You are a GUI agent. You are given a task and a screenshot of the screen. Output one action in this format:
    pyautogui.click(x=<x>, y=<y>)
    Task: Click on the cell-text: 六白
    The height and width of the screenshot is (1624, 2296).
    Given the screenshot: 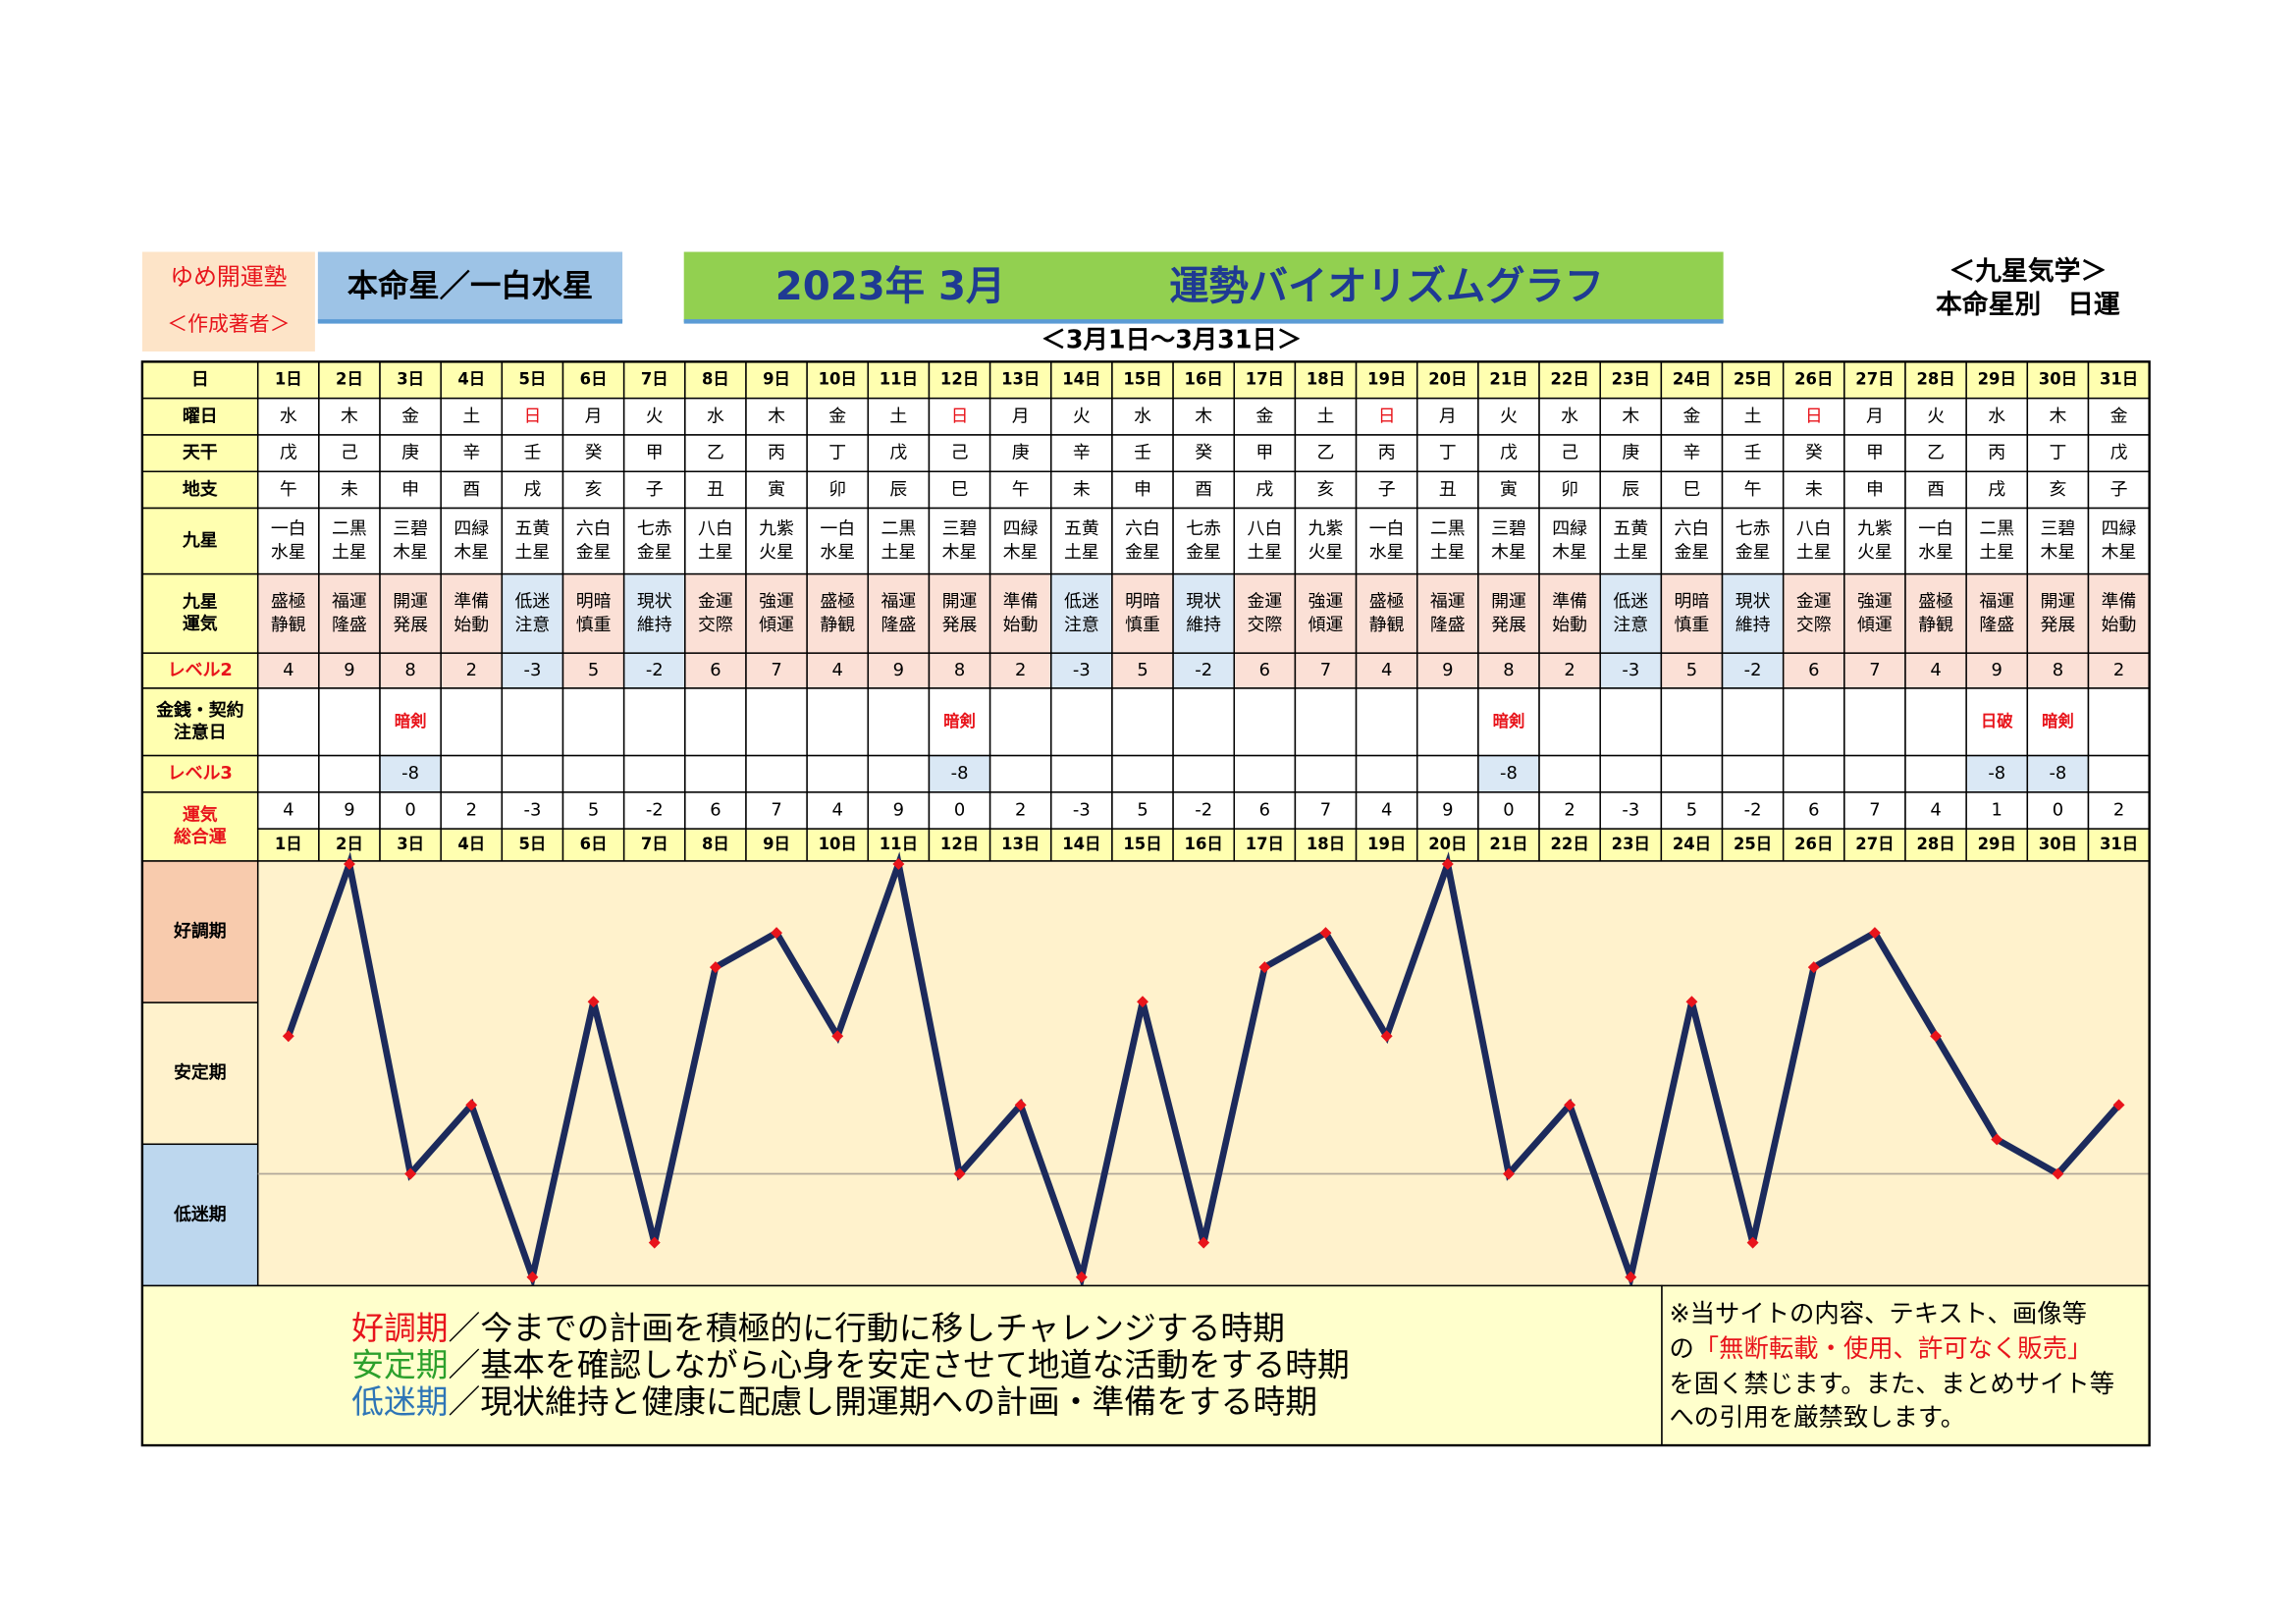 What is the action you would take?
    pyautogui.click(x=1142, y=528)
    